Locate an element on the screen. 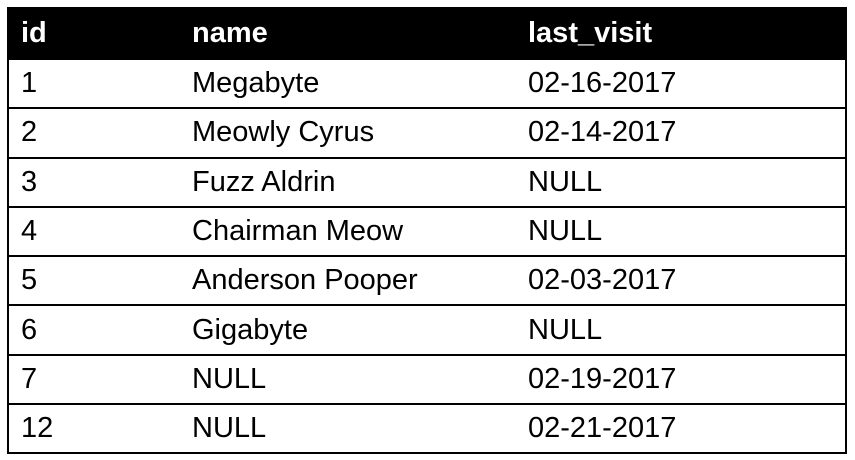  cell-last-visit: 02-16-2017 is located at coordinates (681, 84).